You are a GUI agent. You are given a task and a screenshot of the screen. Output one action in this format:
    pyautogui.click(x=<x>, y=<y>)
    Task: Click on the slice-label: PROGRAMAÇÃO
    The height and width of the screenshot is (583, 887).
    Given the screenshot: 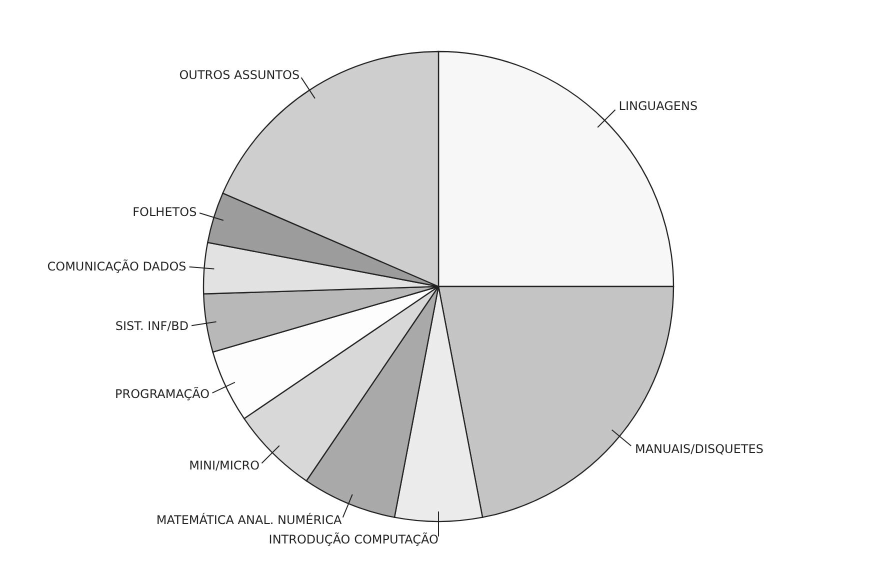 What is the action you would take?
    pyautogui.click(x=162, y=394)
    